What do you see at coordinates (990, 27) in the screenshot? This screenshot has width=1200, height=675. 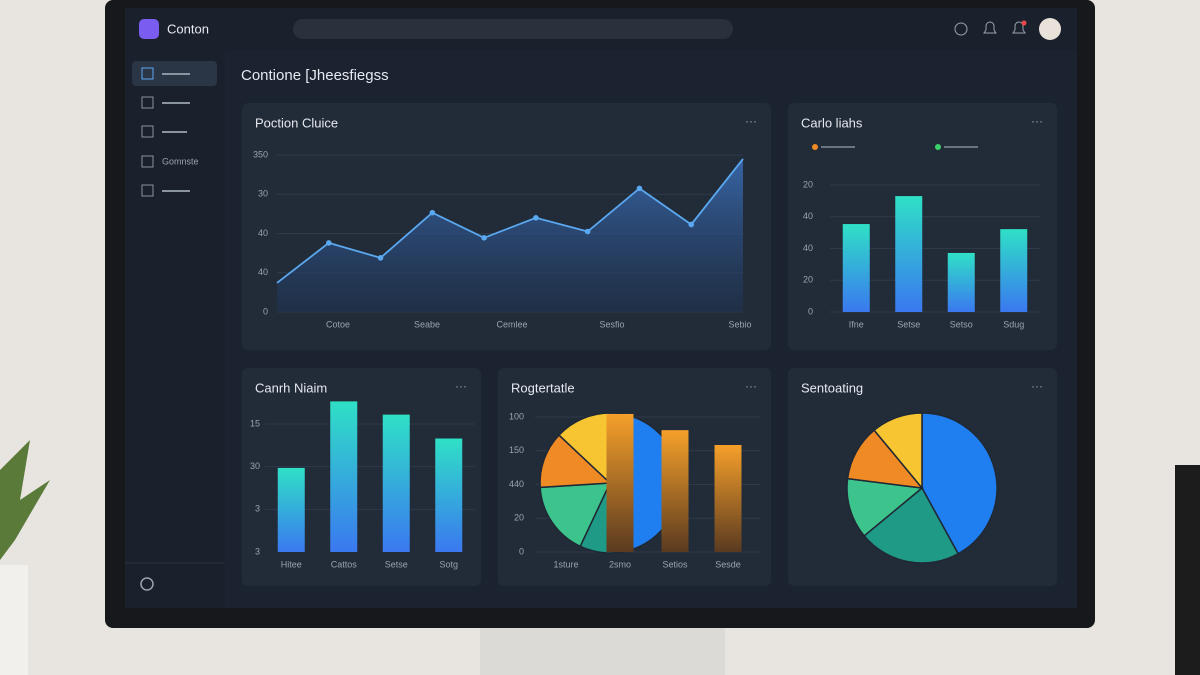 I see `bell-icon` at bounding box center [990, 27].